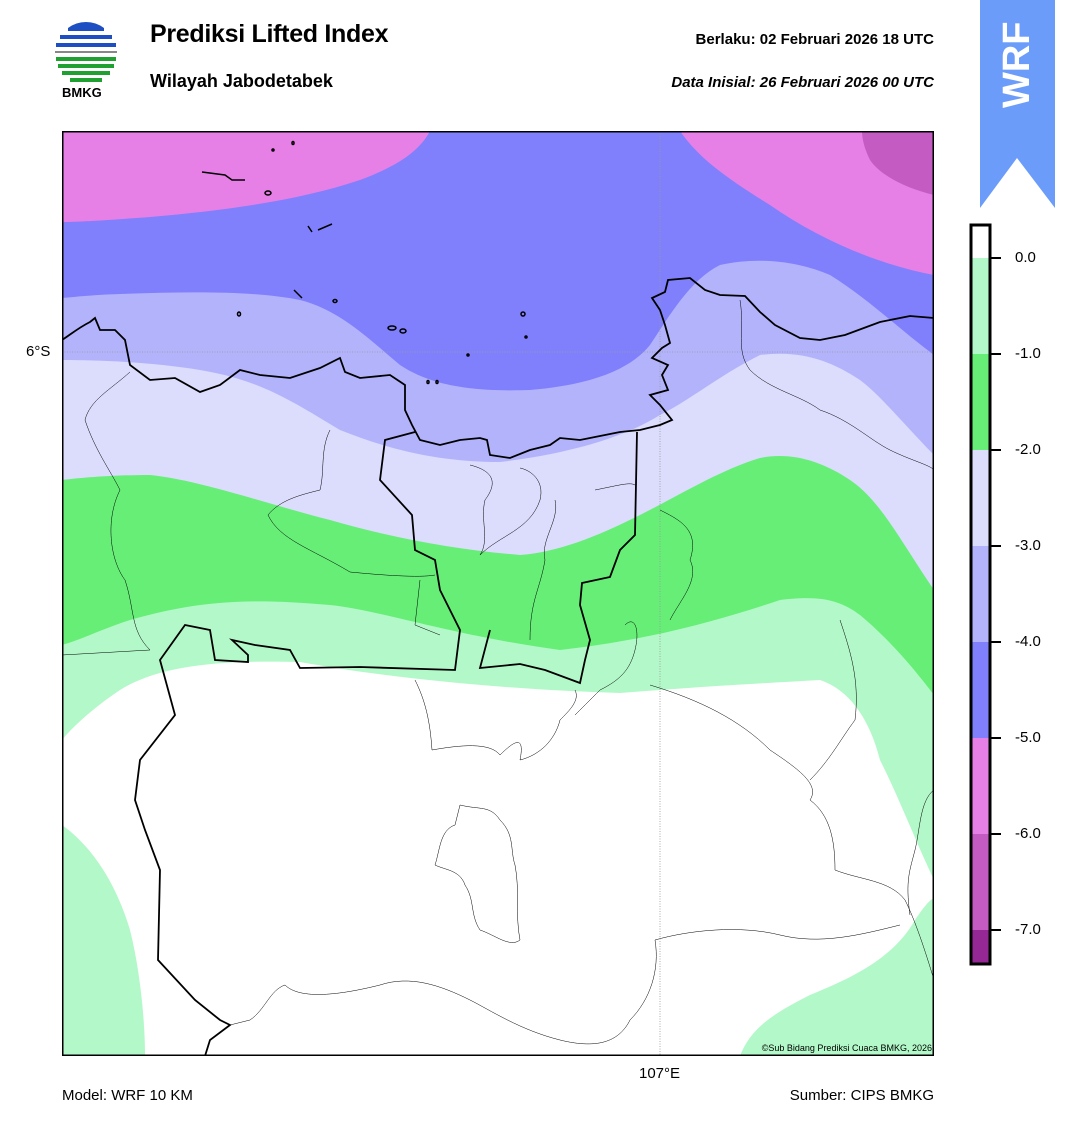 This screenshot has height=1128, width=1068. Describe the element at coordinates (1028, 449) in the screenshot. I see `colorbar-tick-label: -2.0` at that location.